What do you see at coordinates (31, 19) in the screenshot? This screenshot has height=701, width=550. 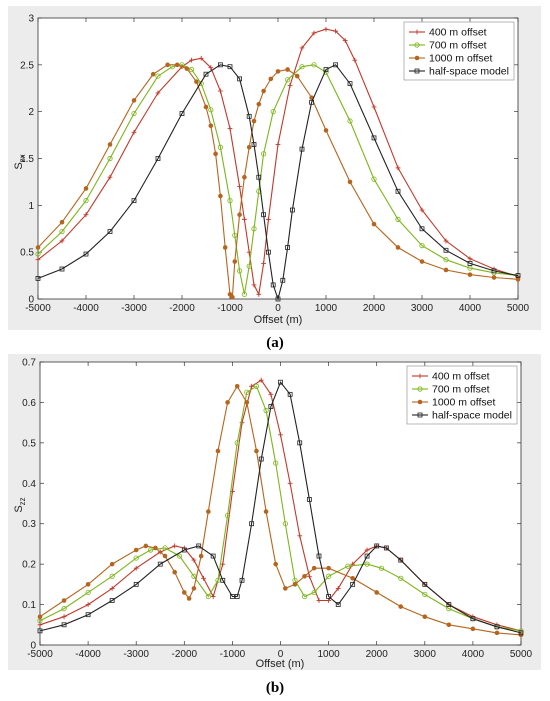 I see `y-tick-label: 3` at bounding box center [31, 19].